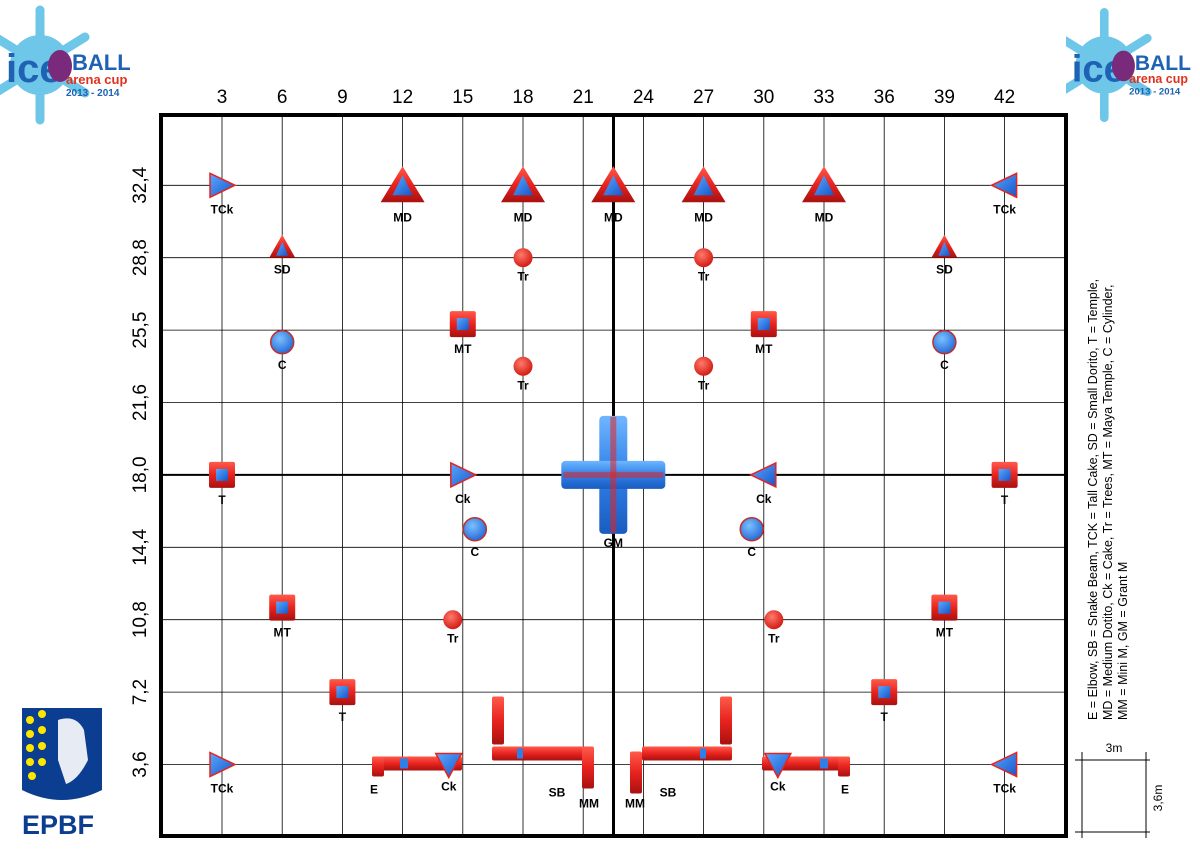 The width and height of the screenshot is (1200, 849). I want to click on bunker-label: SB, so click(668, 793).